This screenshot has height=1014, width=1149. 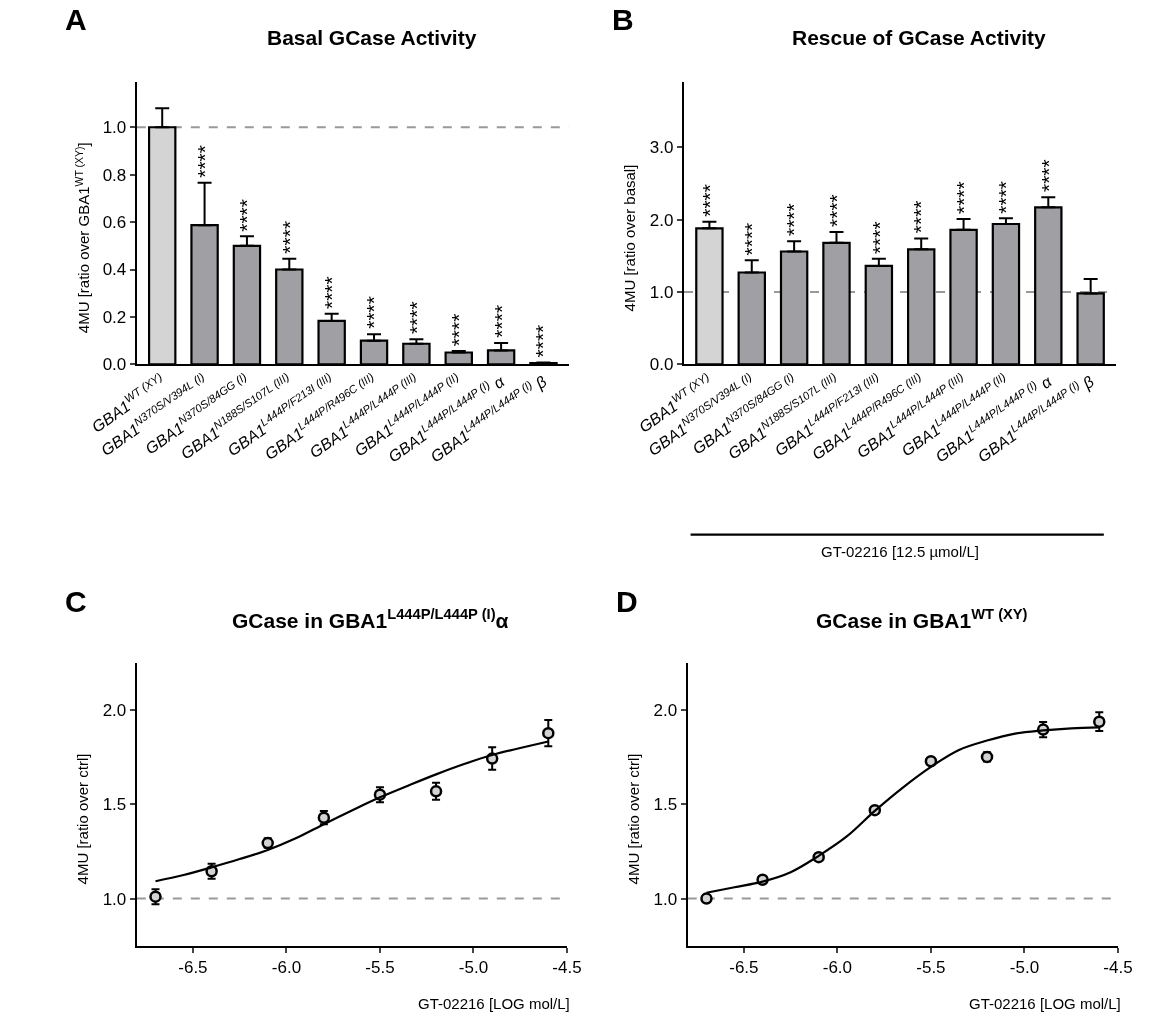 I want to click on chart-title: GCase in GBA1$^{WT (XY)}$, so click(x=922, y=619).